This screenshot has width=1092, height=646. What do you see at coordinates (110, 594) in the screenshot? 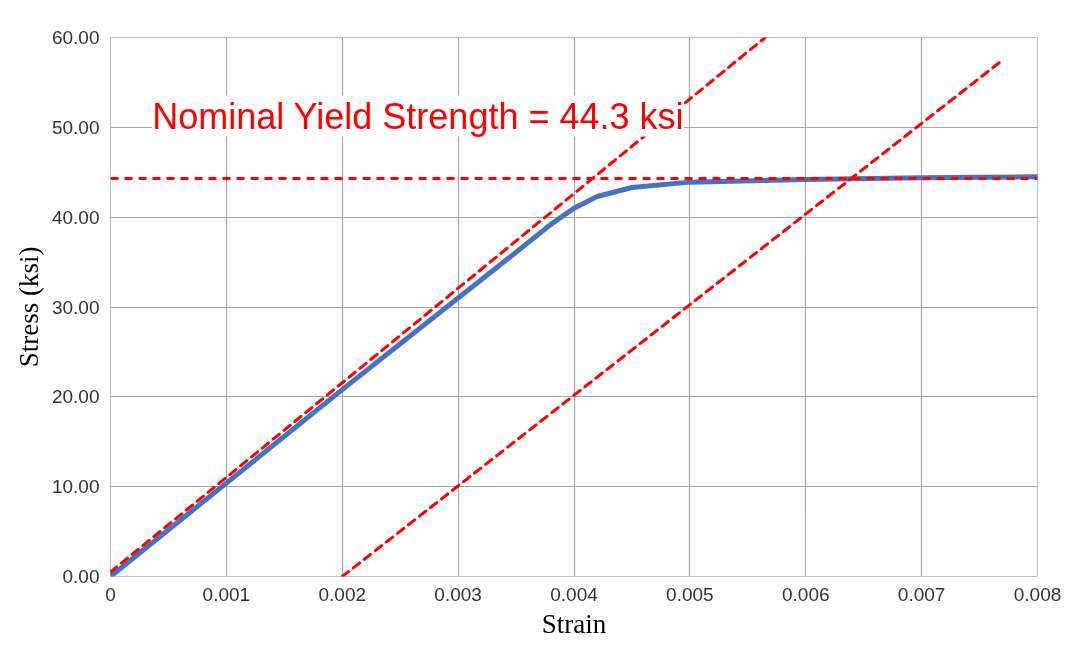
I see `x-tick-label: 0` at bounding box center [110, 594].